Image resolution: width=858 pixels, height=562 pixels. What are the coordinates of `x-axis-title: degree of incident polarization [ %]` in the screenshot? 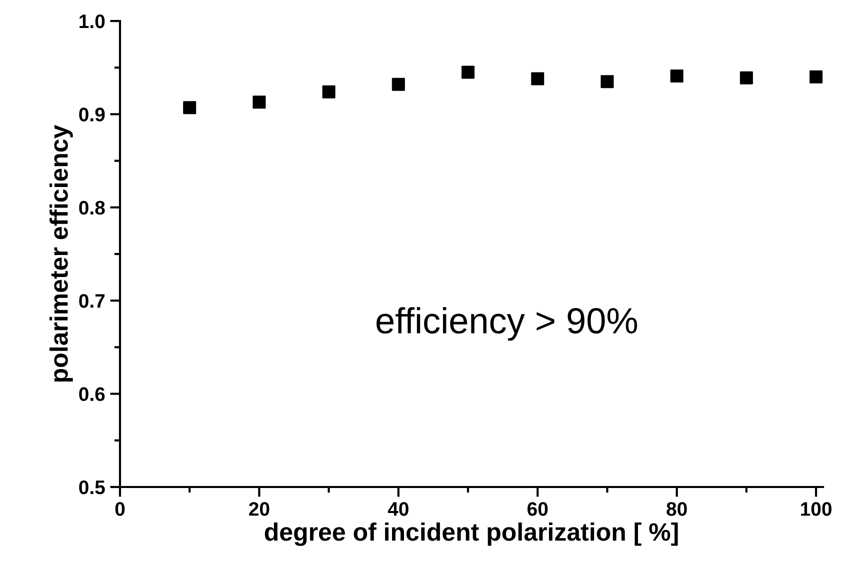 It's located at (471, 534).